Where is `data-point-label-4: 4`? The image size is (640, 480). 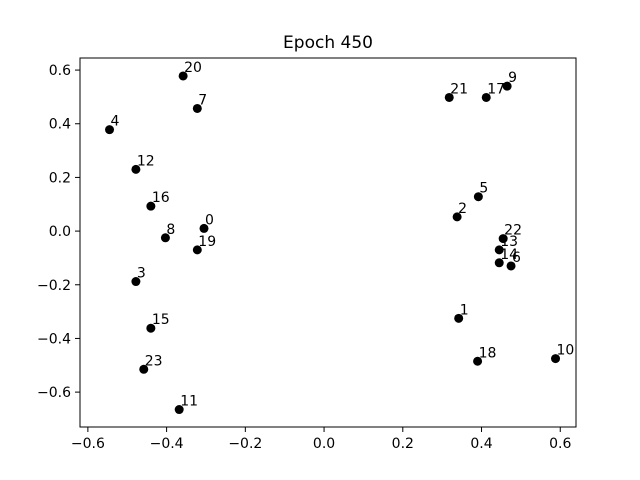
data-point-label-4: 4 is located at coordinates (115, 122).